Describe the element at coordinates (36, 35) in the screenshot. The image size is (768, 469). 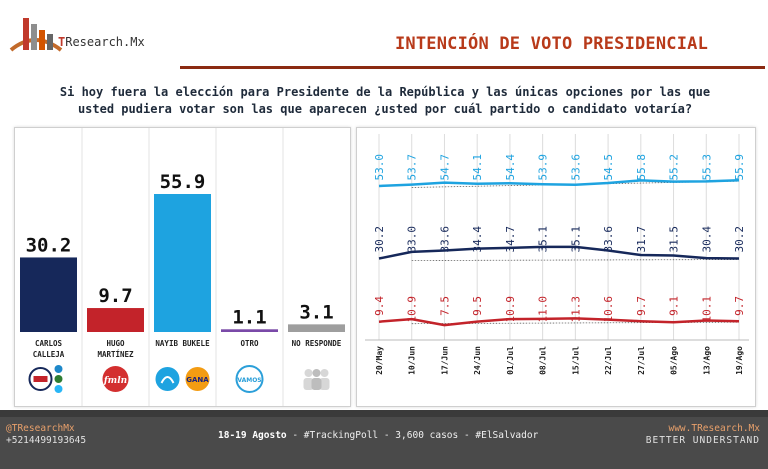
I see `tresearch-logo-icon` at that location.